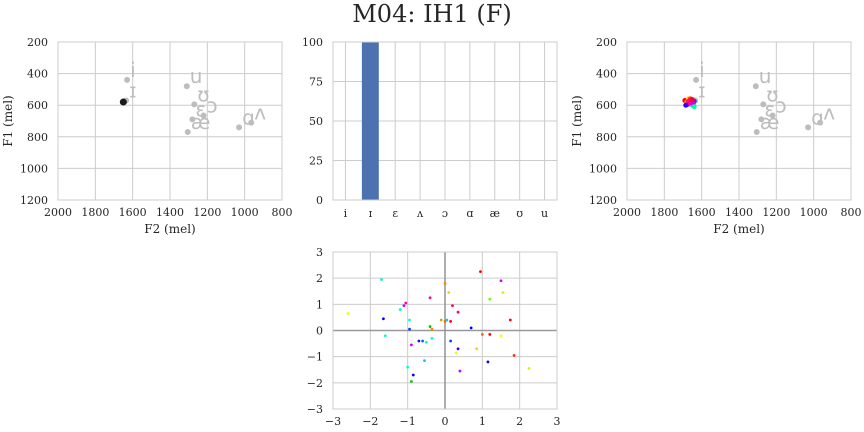 This screenshot has height=432, width=864. Describe the element at coordinates (408, 421) in the screenshot. I see `x-tick-label: −1` at that location.